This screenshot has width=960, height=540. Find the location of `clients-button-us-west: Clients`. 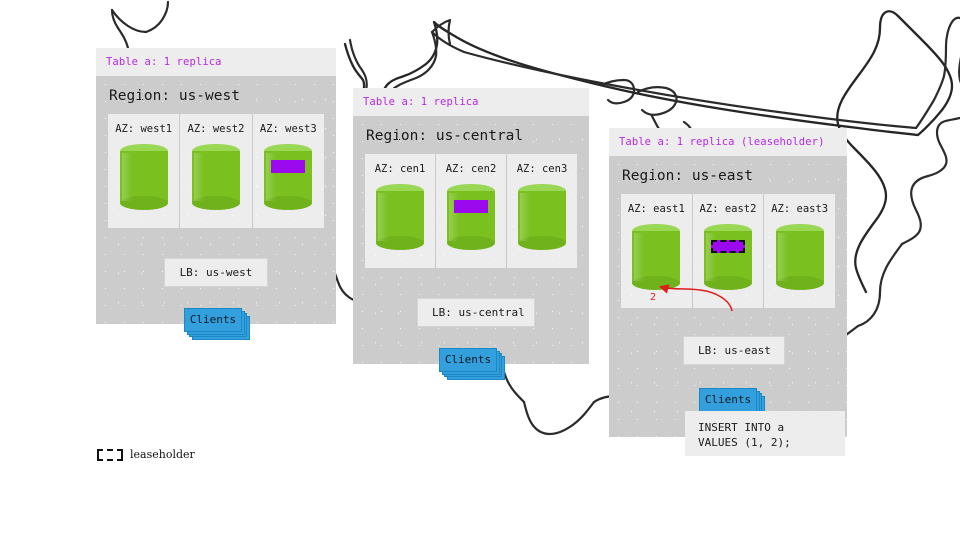

clients-button-us-west: Clients is located at coordinates (217, 324).